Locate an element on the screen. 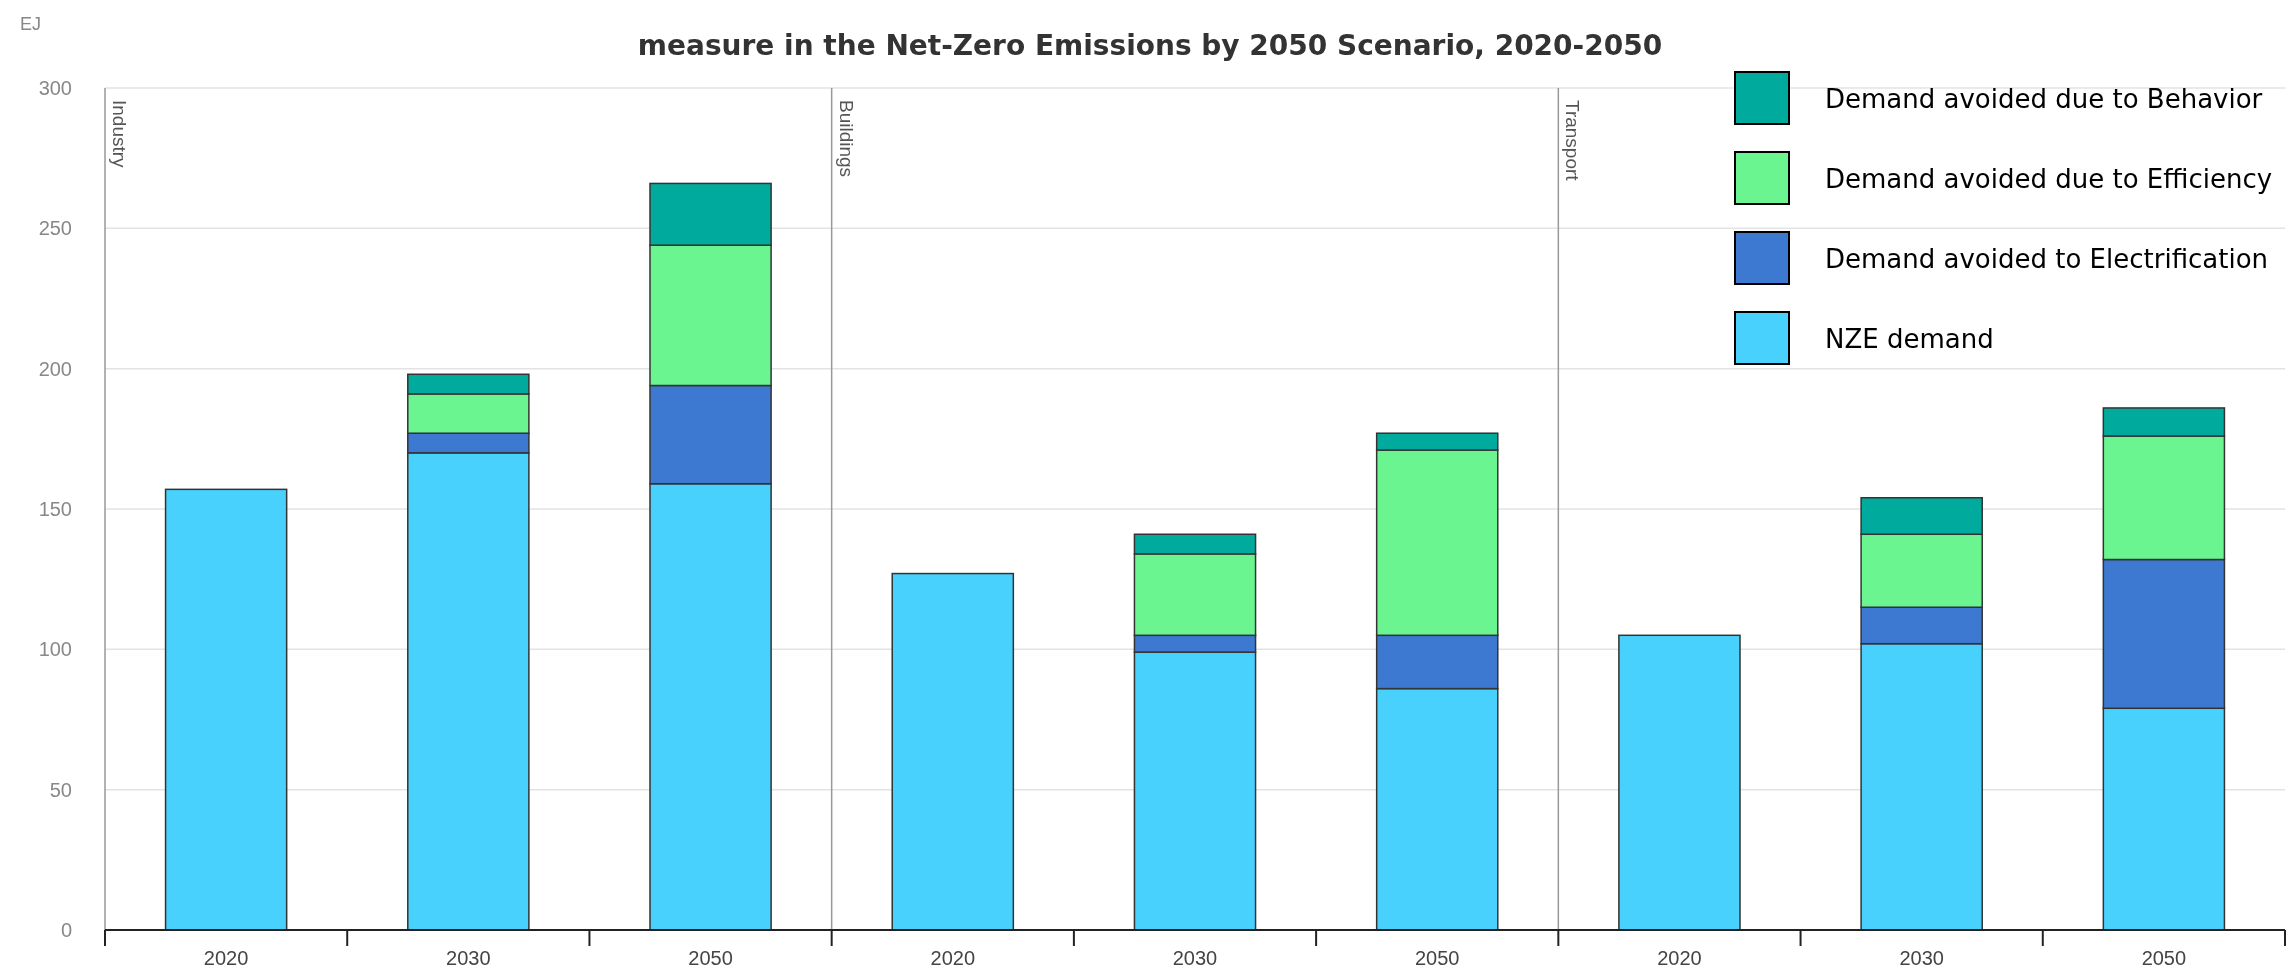 This screenshot has height=972, width=2295. annotation: Industry is located at coordinates (119, 134).